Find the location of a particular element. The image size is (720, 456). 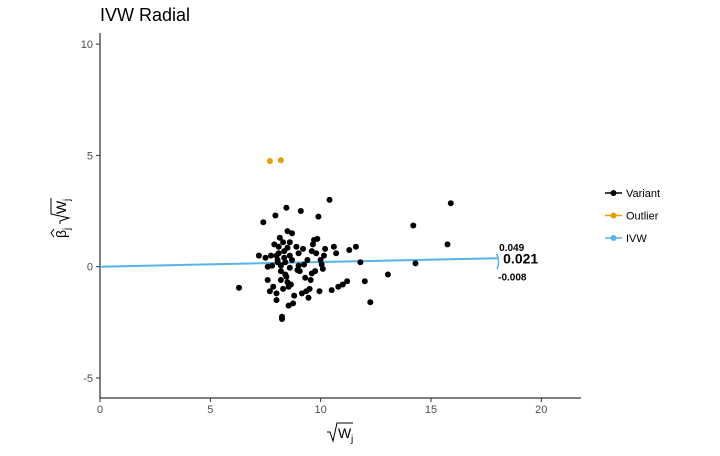

y-tick-label: -5 is located at coordinates (88, 379).